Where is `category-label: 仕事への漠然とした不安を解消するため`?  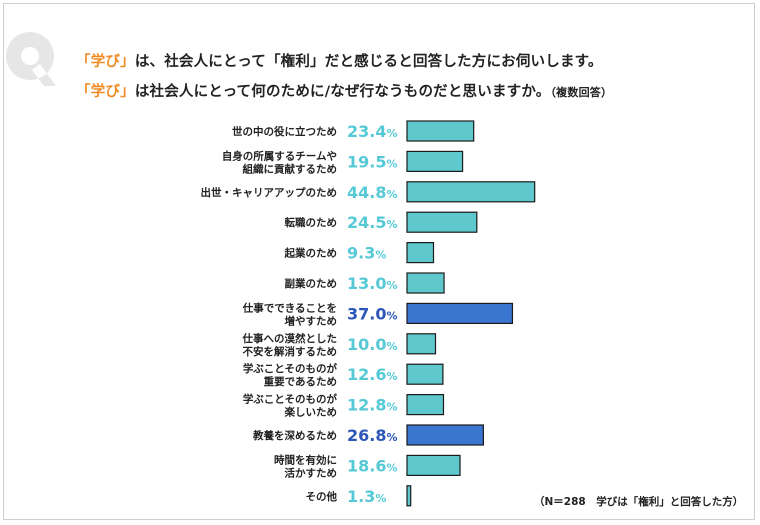
category-label: 仕事への漠然とした不安を解消するため is located at coordinates (290, 345).